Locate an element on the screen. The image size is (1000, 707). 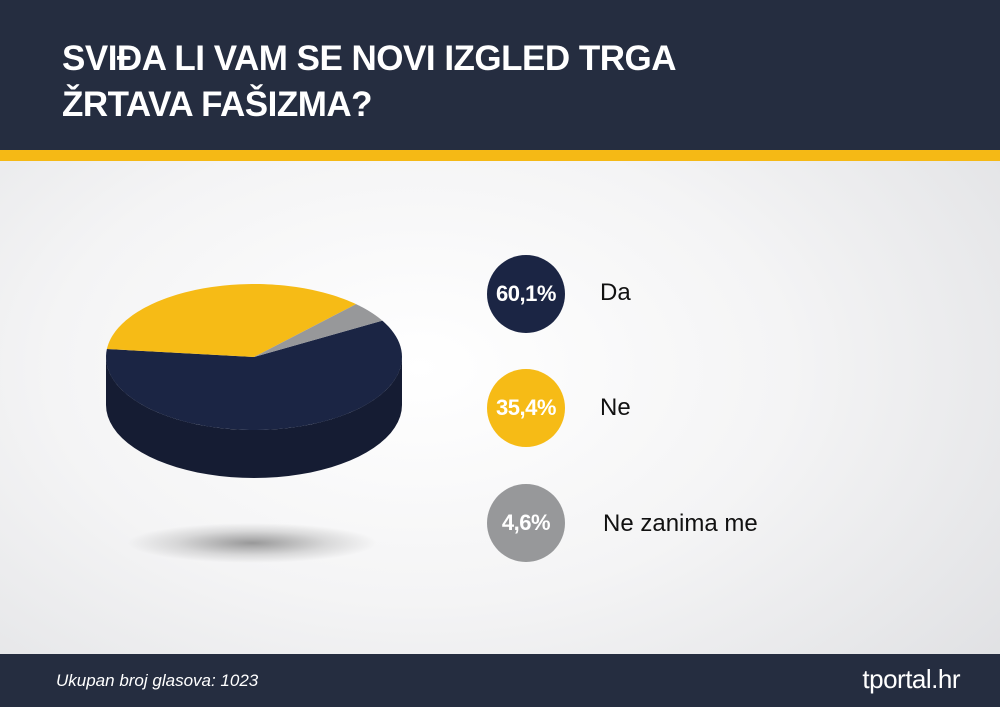
legend-ne-zanima-me-label: Ne zanima me is located at coordinates (680, 523).